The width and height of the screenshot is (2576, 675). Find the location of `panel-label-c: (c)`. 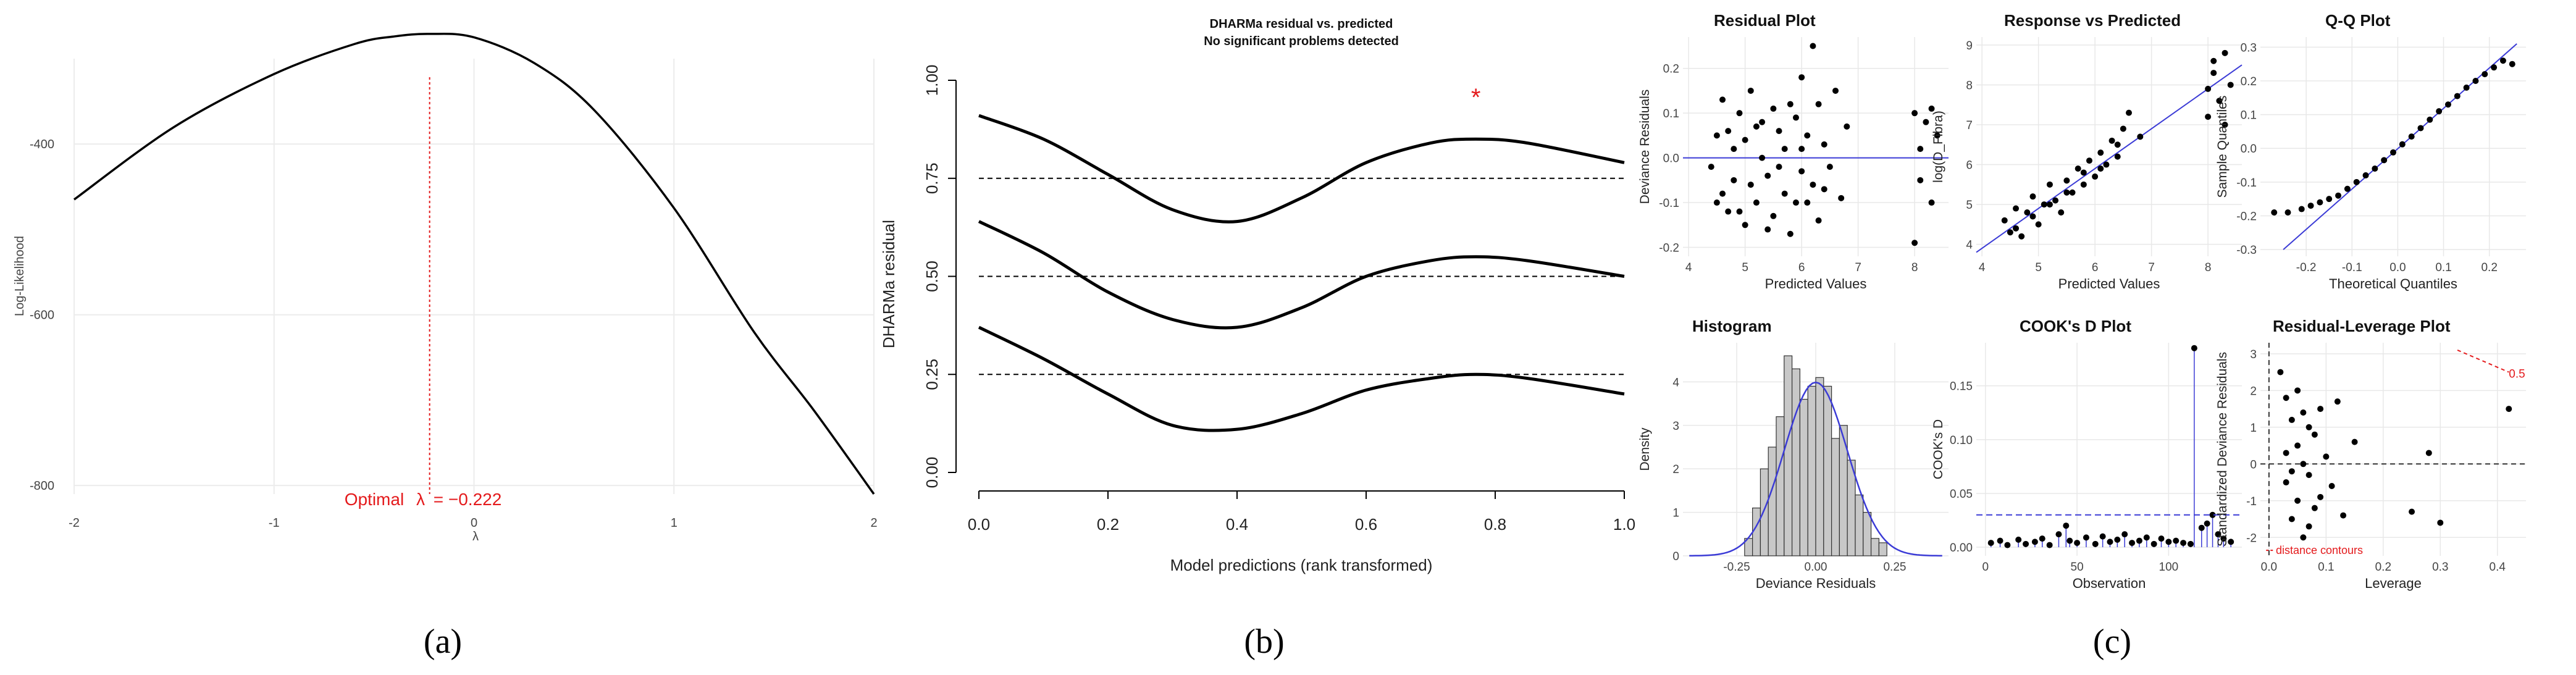

panel-label-c: (c) is located at coordinates (2112, 642).